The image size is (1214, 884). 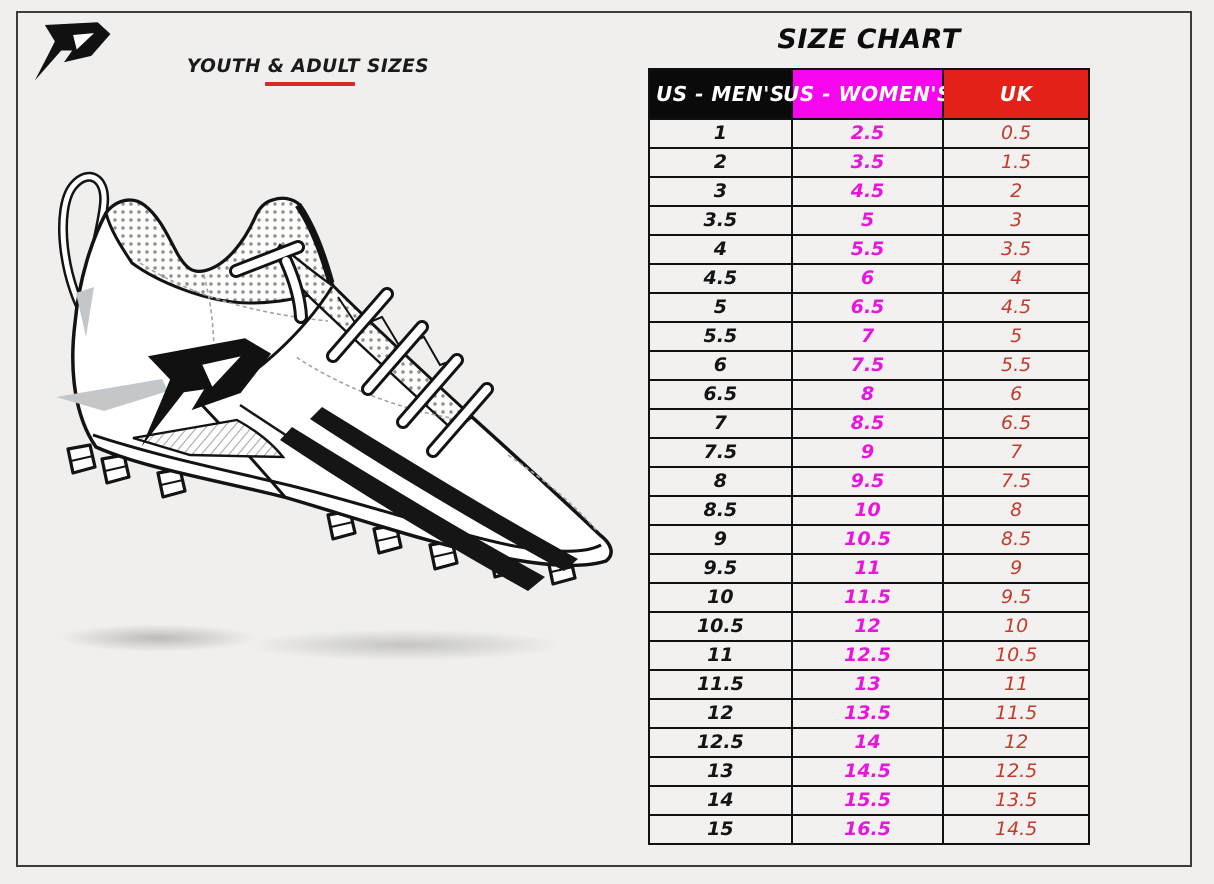 I want to click on us-mens-size: 12.5, so click(x=721, y=742).